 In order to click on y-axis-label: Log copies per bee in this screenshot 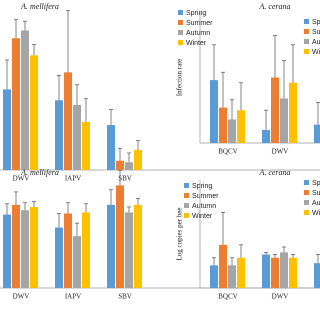, I will do `click(180, 233)`.